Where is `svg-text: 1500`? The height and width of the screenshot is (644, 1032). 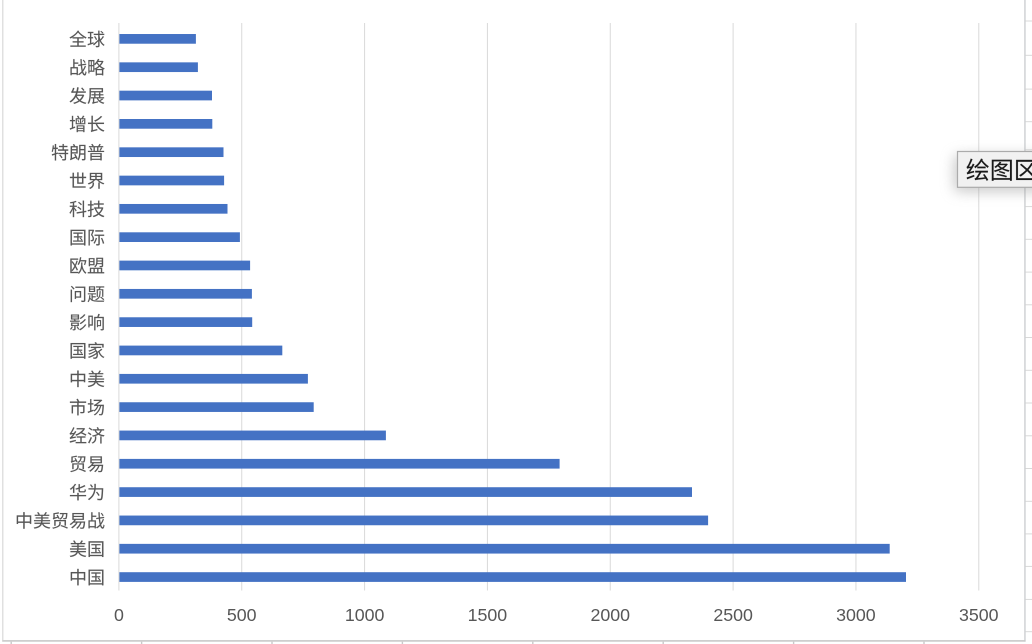 svg-text: 1500 is located at coordinates (488, 615).